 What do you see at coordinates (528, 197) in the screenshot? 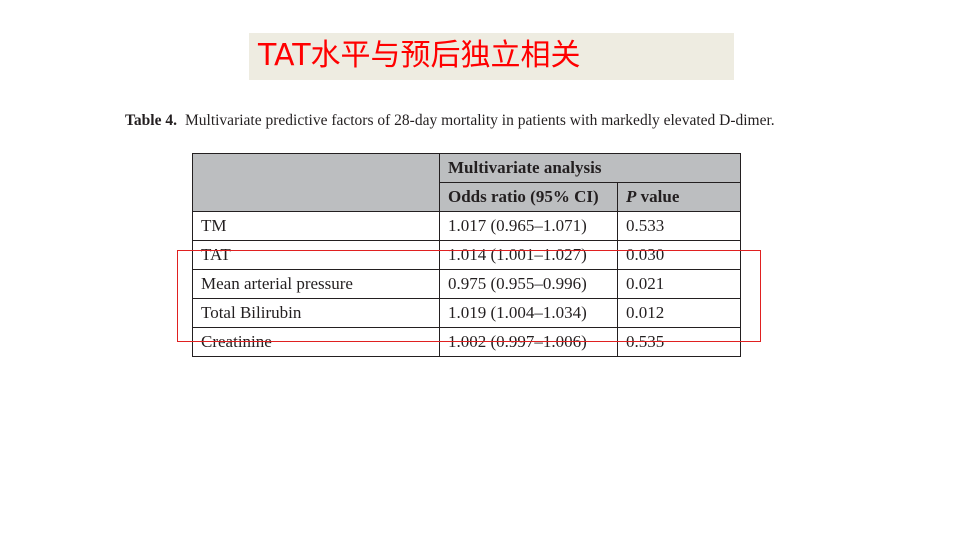
I see `header-or-cell: Odds ratio (95% CI)` at bounding box center [528, 197].